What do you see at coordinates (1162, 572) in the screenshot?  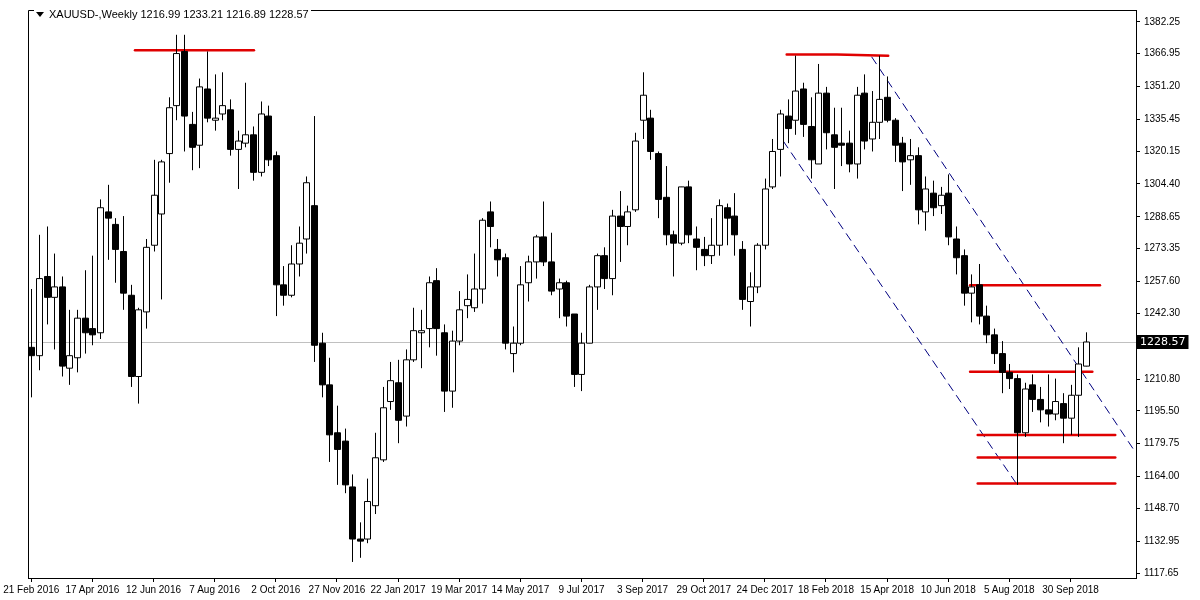 I see `y-tick-label: 1117.65` at bounding box center [1162, 572].